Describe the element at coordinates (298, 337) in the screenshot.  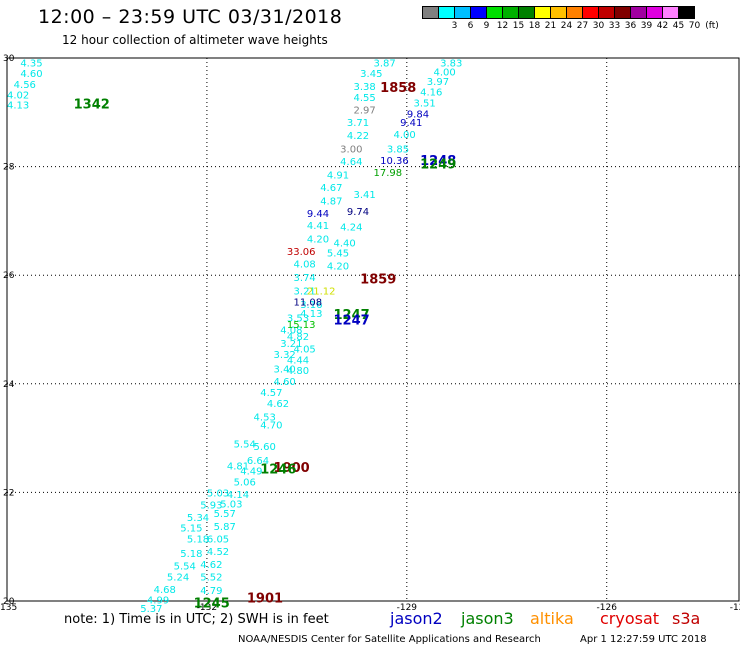
I see `wave-height-label: 4.82` at that location.